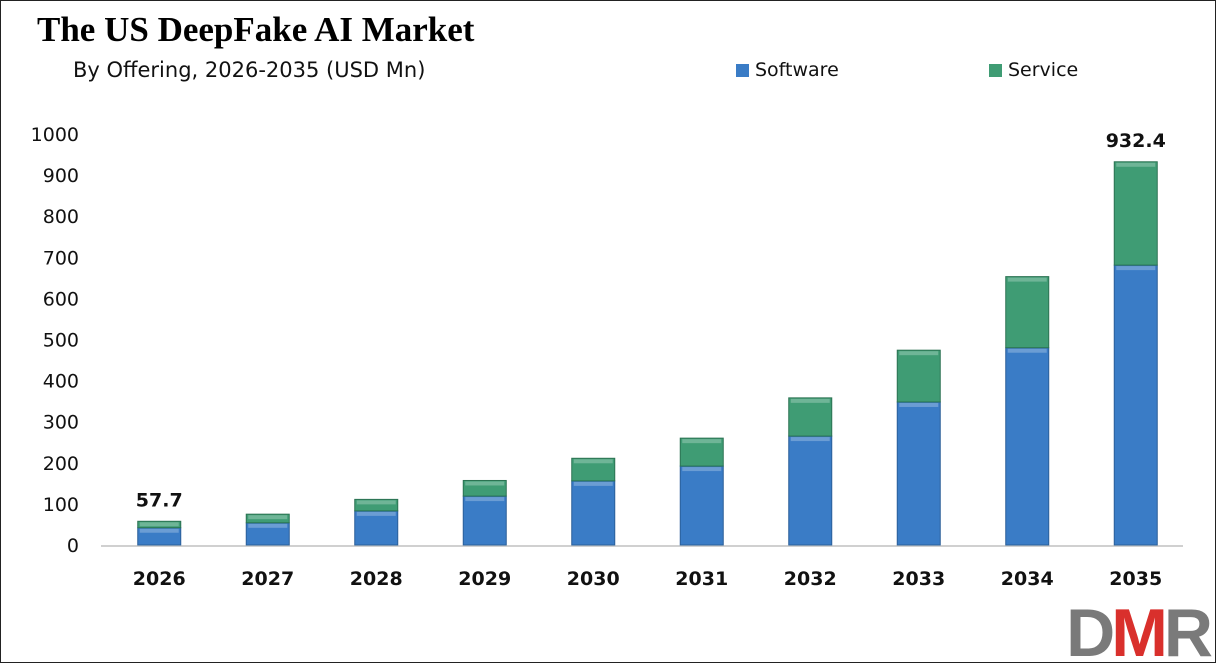 The height and width of the screenshot is (663, 1216). What do you see at coordinates (61, 217) in the screenshot?
I see `y-tick-label: 800` at bounding box center [61, 217].